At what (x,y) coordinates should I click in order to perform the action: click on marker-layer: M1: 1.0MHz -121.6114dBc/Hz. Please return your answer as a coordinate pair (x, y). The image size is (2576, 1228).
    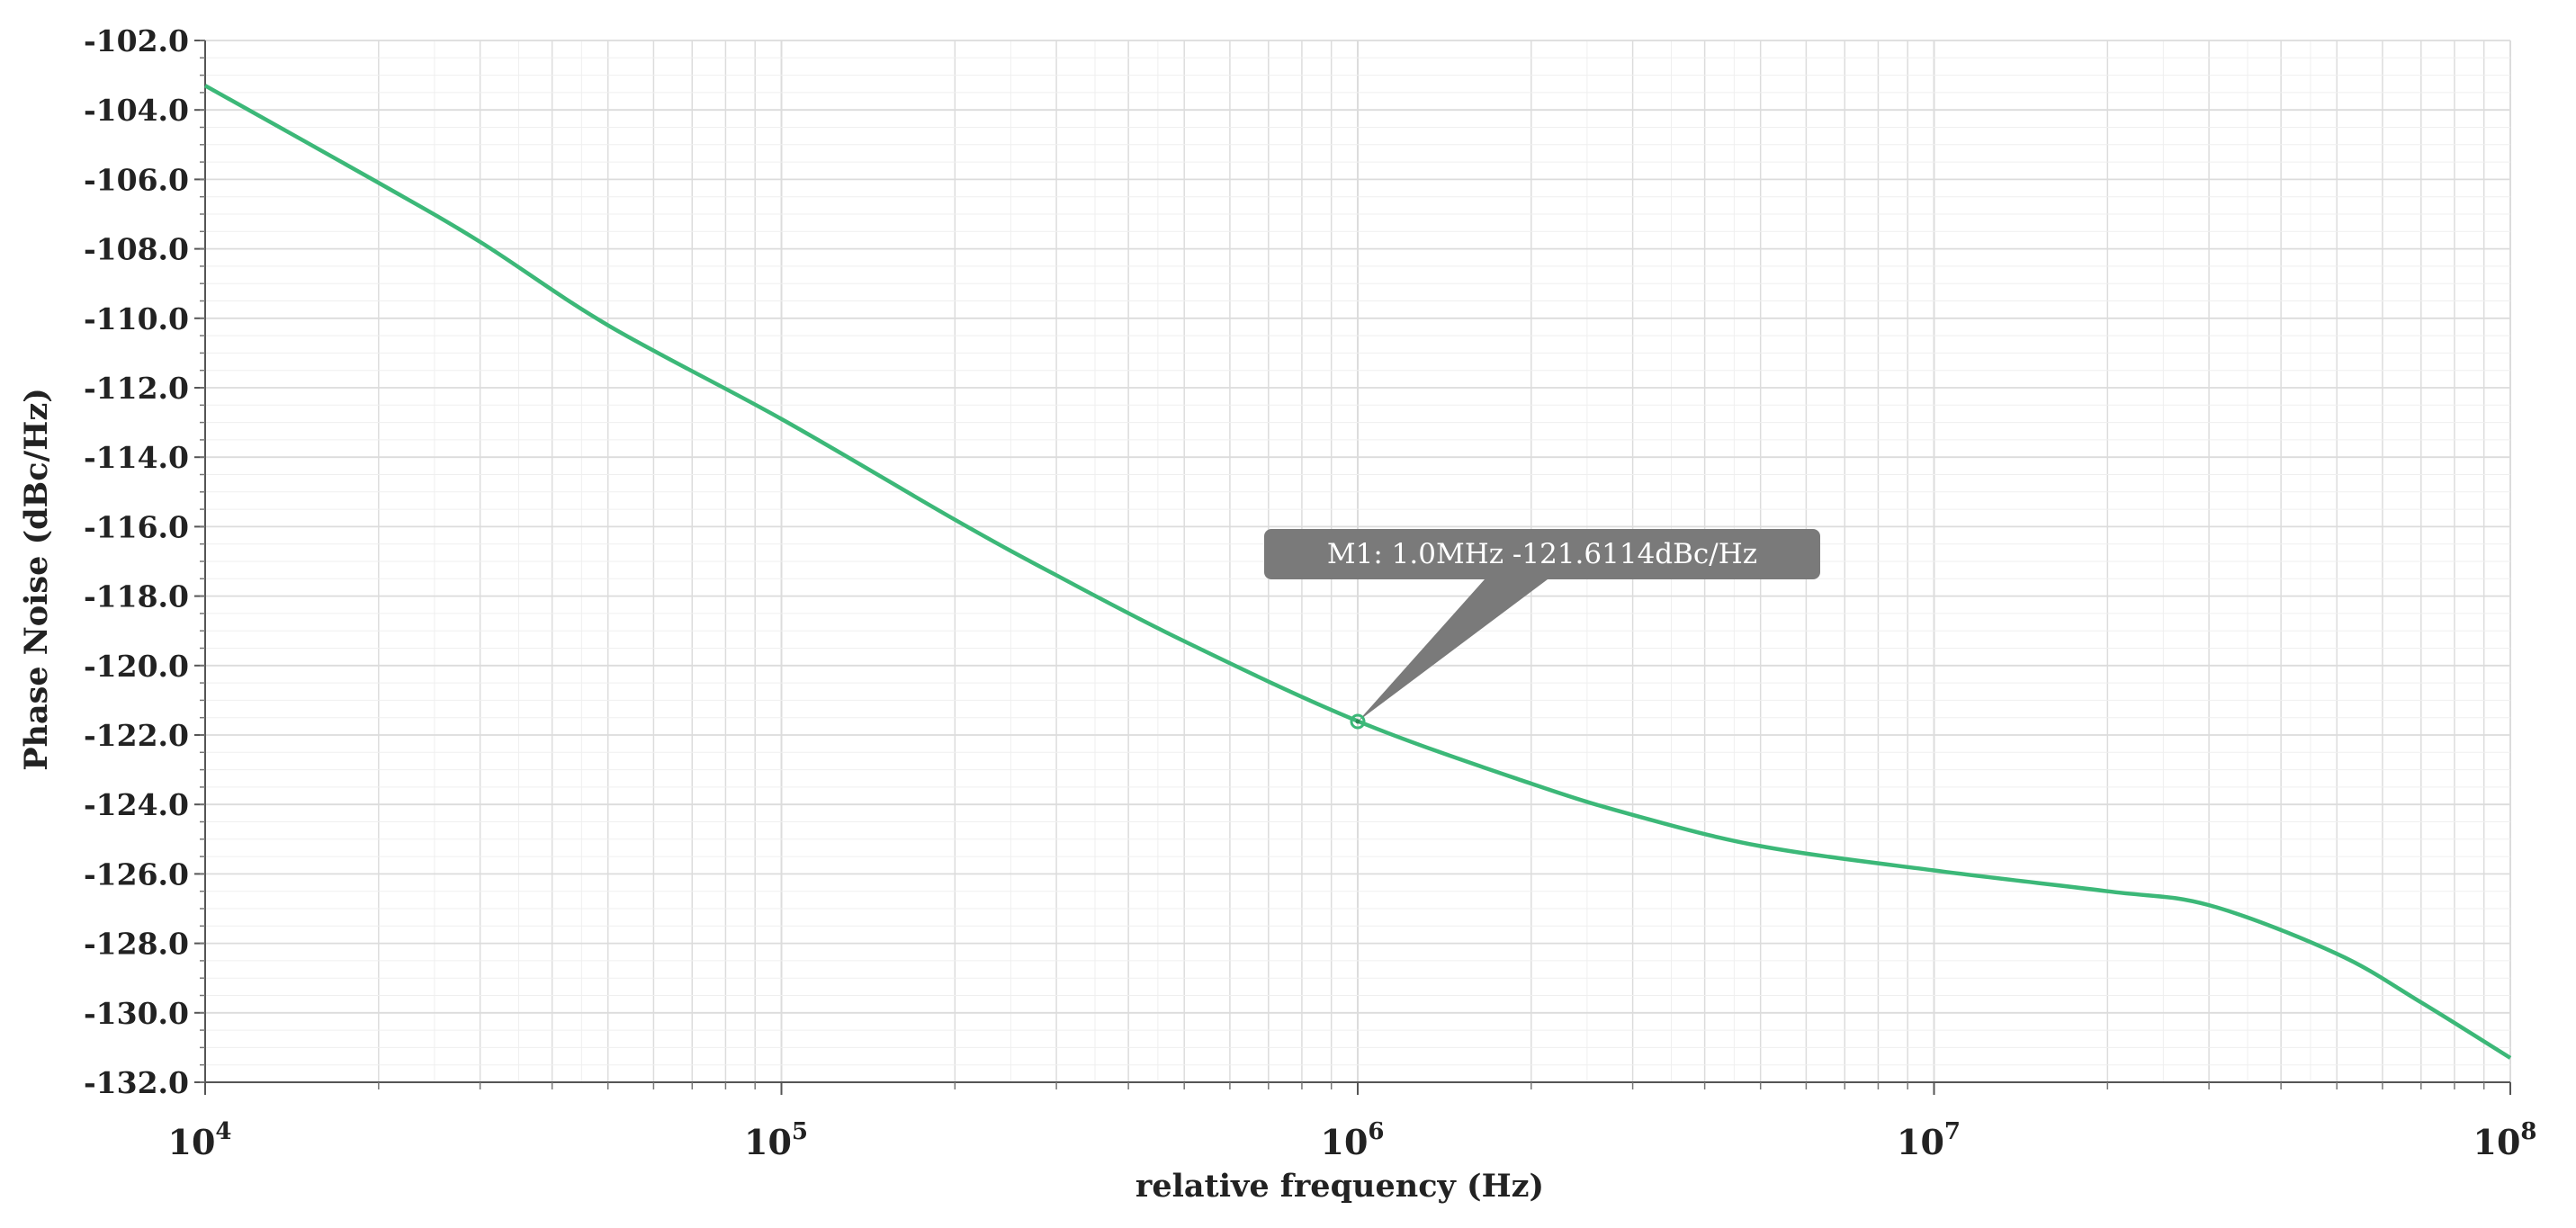
    Looking at the image, I should click on (1542, 629).